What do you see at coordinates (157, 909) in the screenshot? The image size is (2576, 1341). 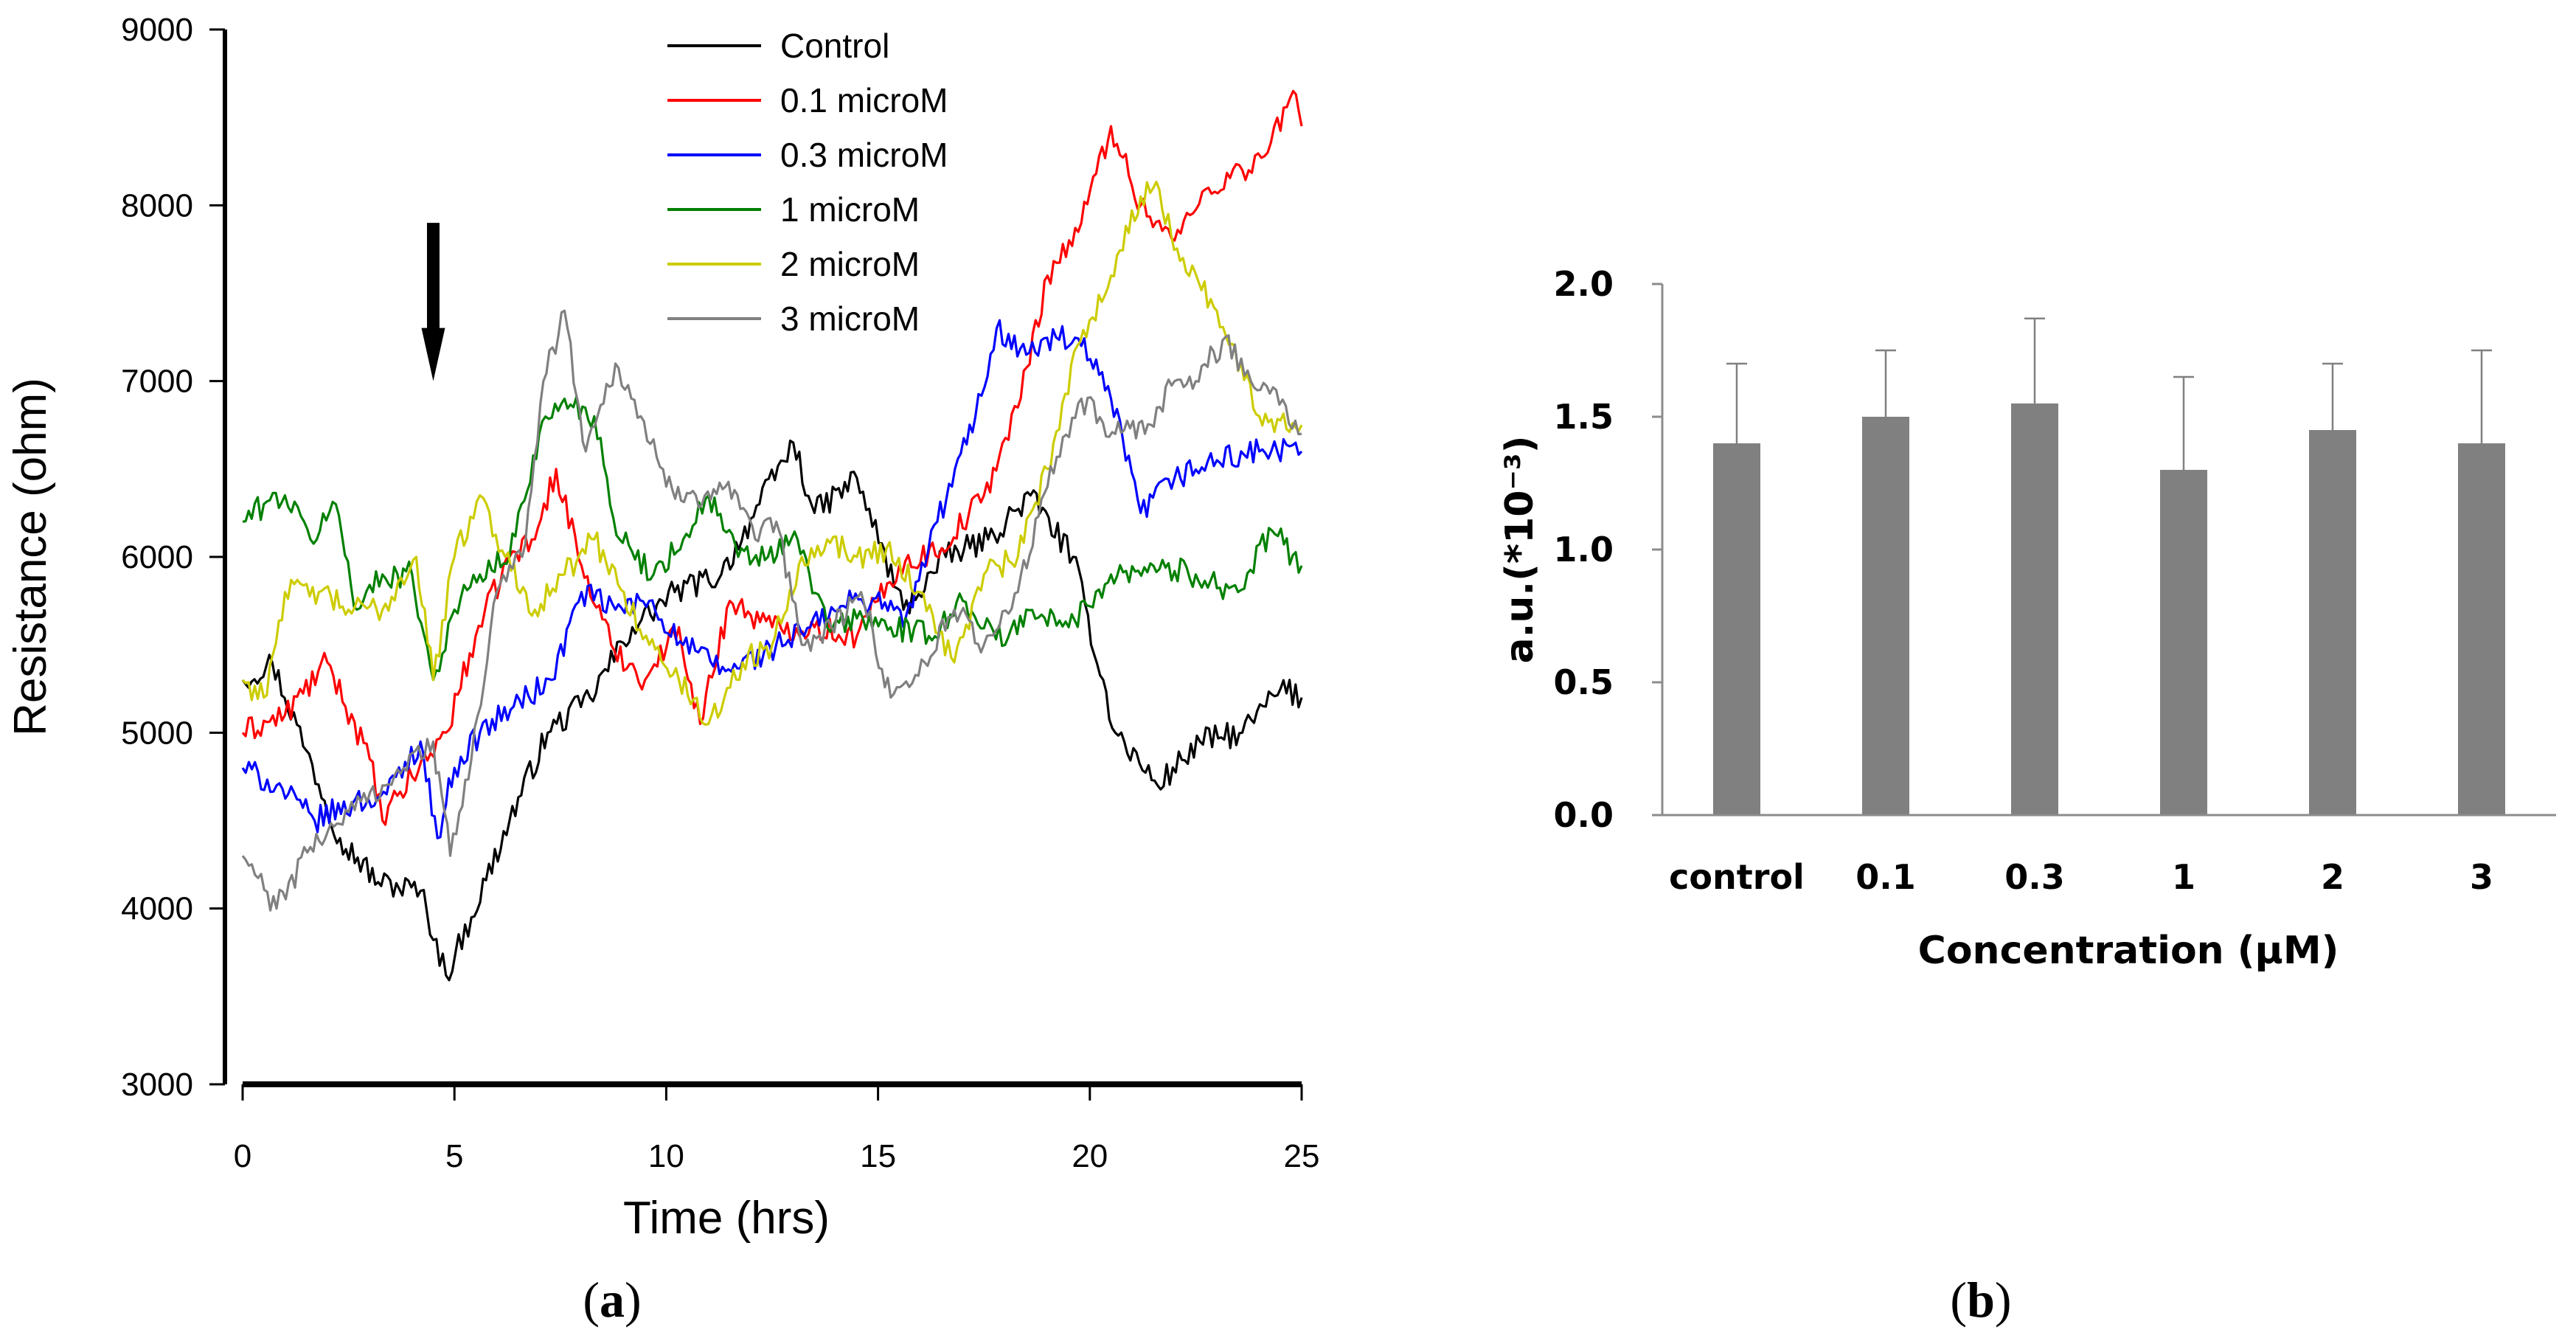 I see `y-tick-label: 4000` at bounding box center [157, 909].